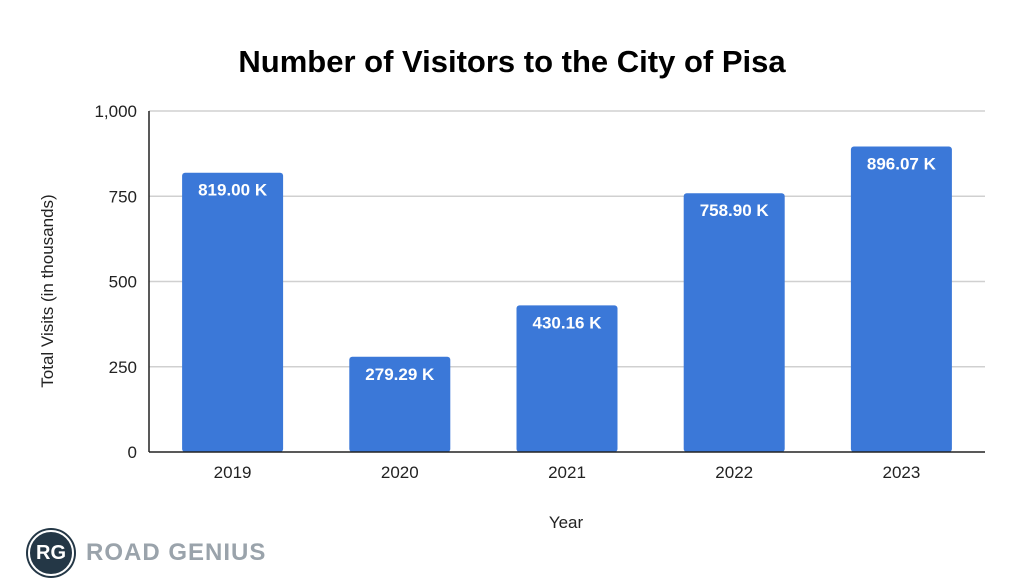 The width and height of the screenshot is (1024, 582). I want to click on x-tick-label: 2019, so click(233, 472).